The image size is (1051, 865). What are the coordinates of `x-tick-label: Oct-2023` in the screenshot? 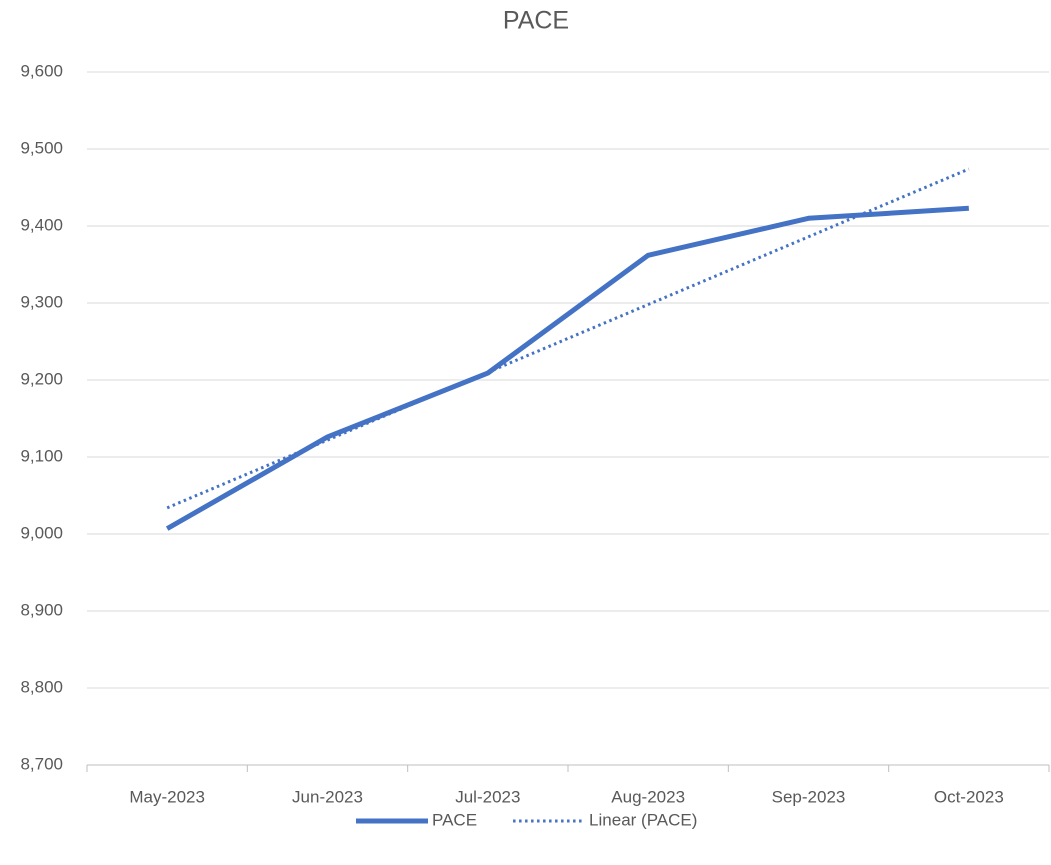 It's located at (969, 796).